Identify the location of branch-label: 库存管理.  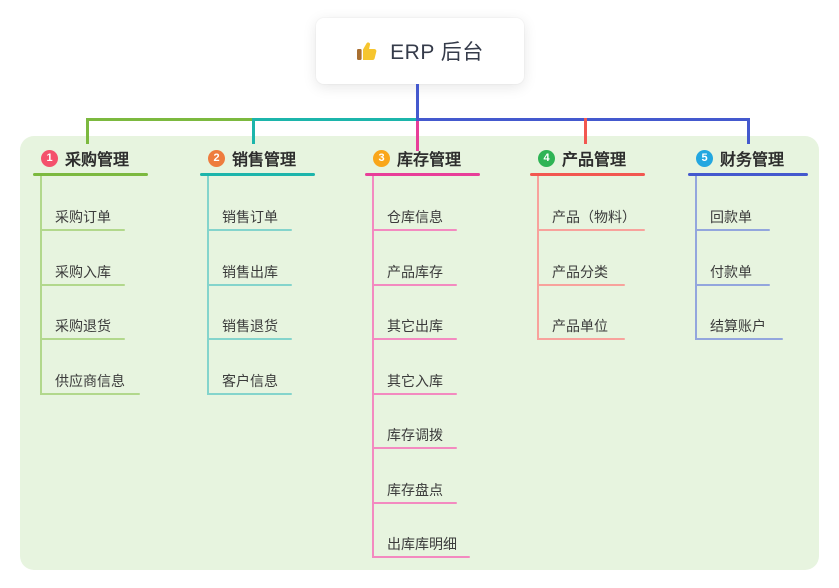
(429, 160).